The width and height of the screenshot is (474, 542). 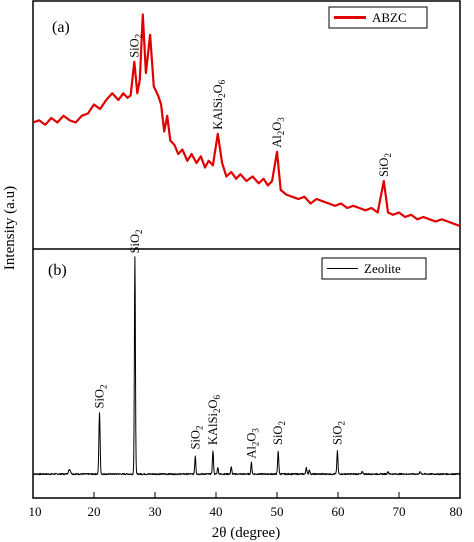 What do you see at coordinates (385, 165) in the screenshot?
I see `abzc-peak-label-3: SiO2` at bounding box center [385, 165].